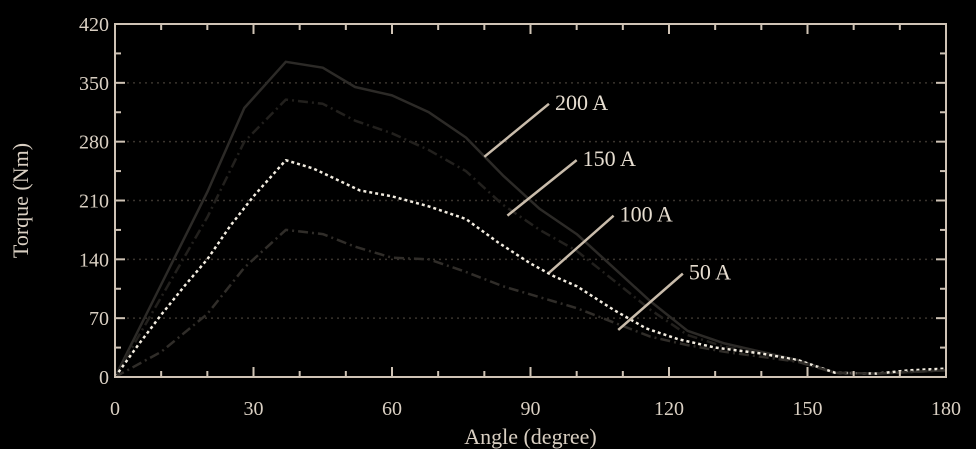  I want to click on annotation-label-200a: 200 A, so click(581, 102).